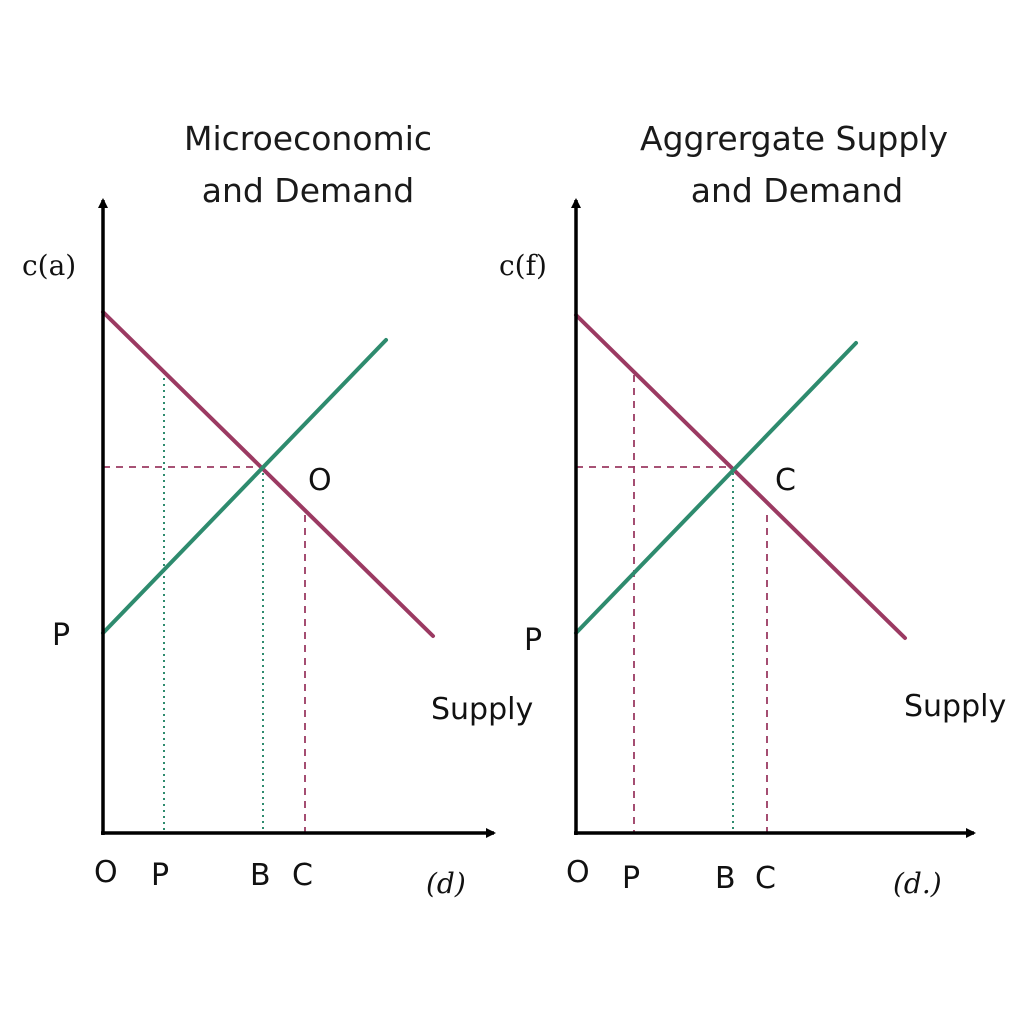 The width and height of the screenshot is (1024, 1024). I want to click on panel-left-x-tick-label-p: P, so click(160, 875).